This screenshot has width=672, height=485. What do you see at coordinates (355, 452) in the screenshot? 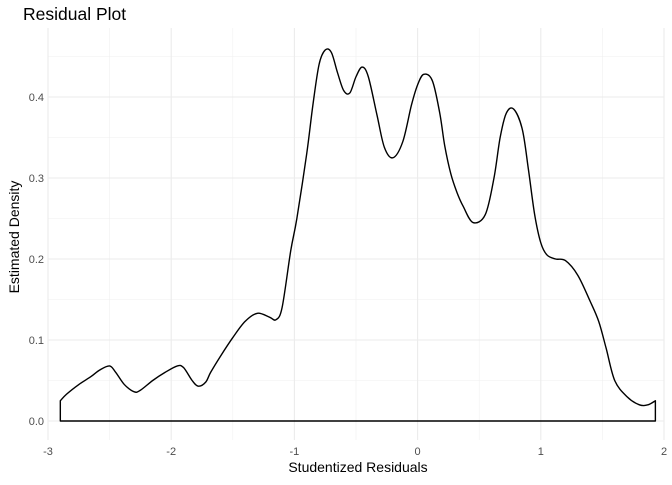
I see `x-tick-labels: -3 -2 -1 0 1 2` at bounding box center [355, 452].